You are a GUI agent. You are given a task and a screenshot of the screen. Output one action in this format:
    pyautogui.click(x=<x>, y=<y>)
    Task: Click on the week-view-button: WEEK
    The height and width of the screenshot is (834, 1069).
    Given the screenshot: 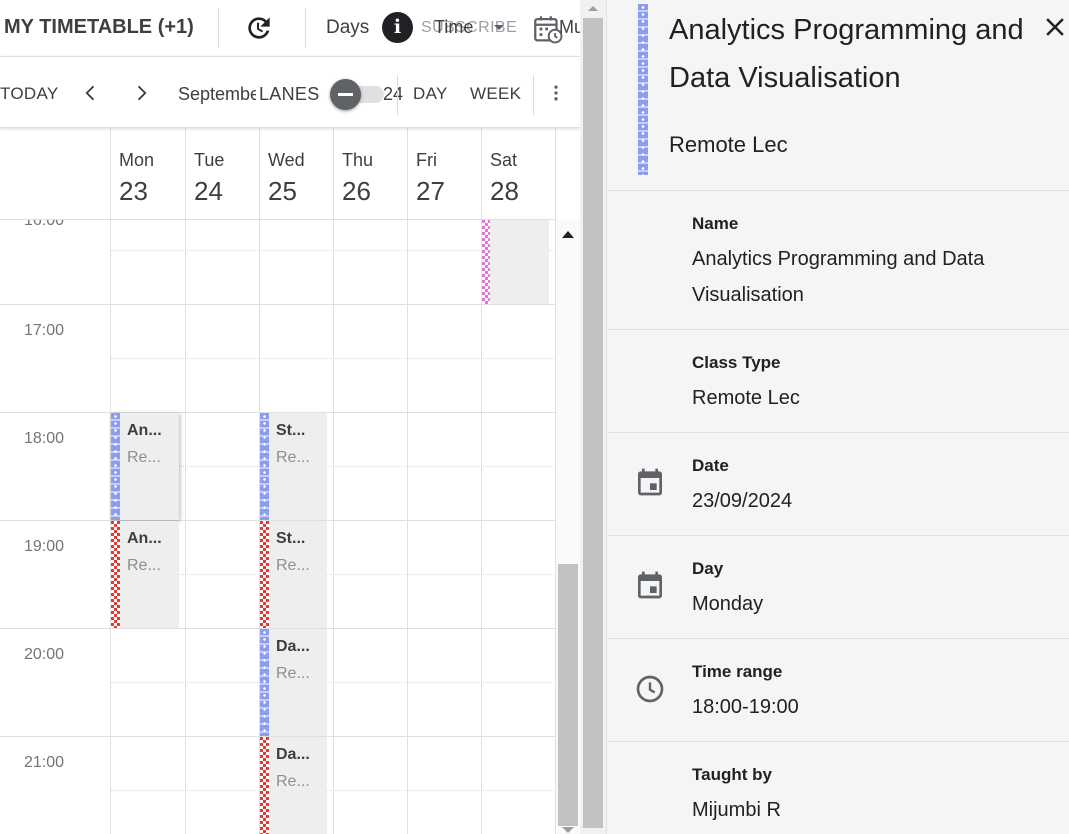 What is the action you would take?
    pyautogui.click(x=496, y=93)
    